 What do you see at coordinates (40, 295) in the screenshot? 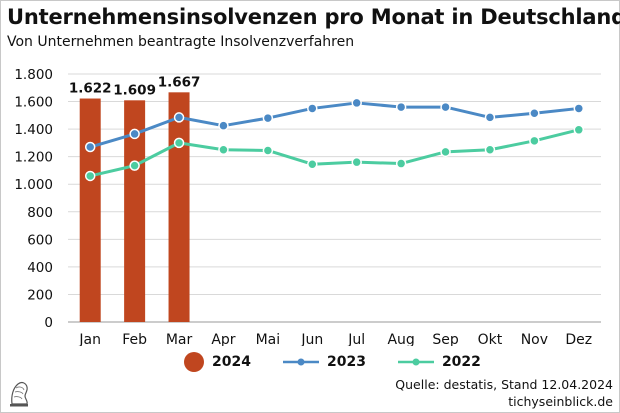
I see `y-tick-label: 200` at bounding box center [40, 295].